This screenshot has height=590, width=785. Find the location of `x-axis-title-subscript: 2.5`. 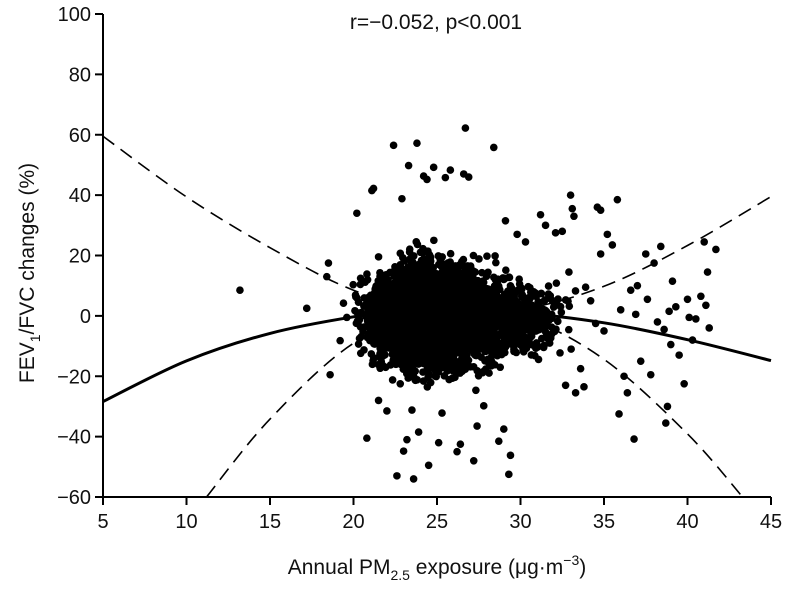

x-axis-title-subscript: 2.5 is located at coordinates (400, 575).